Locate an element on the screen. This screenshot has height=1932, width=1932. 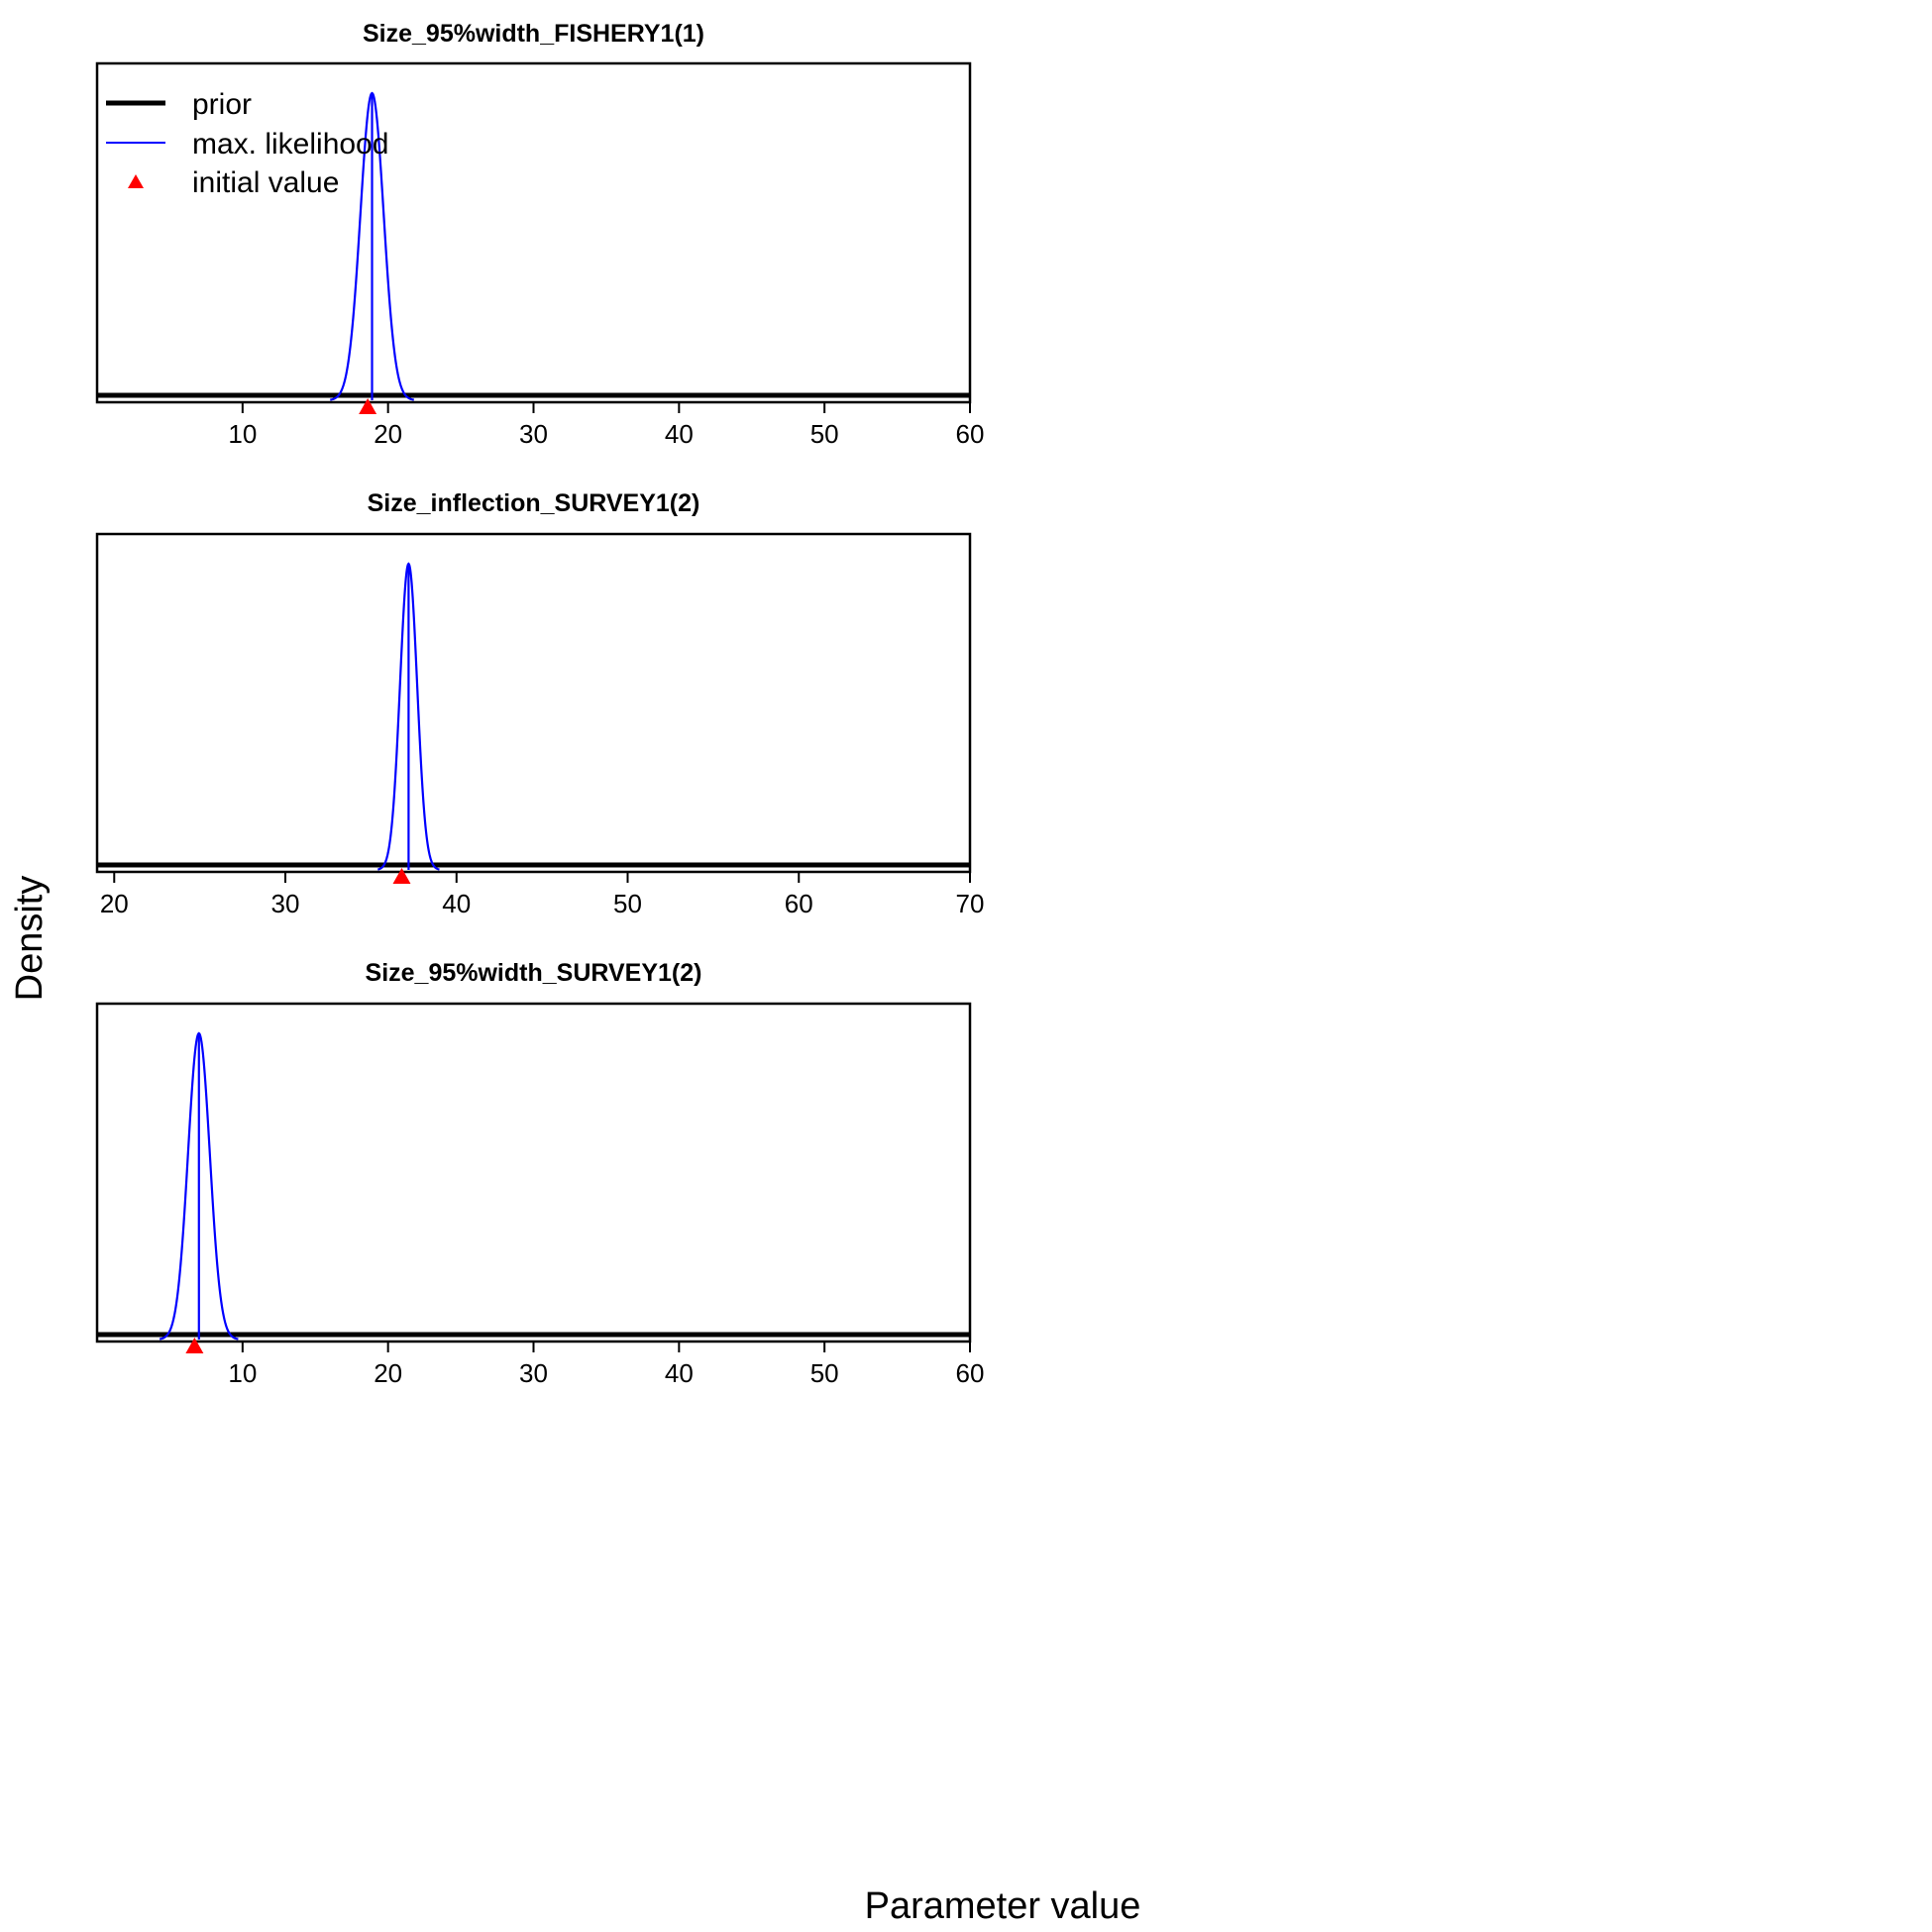
x-tick-label: 70 is located at coordinates (971, 903).